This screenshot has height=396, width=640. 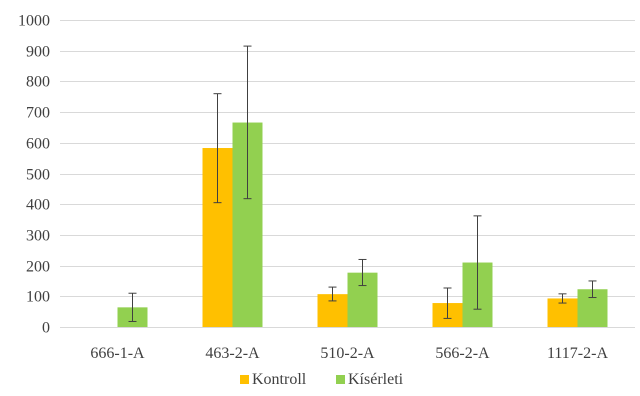 I want to click on x-tick-label: 566-2-A, so click(x=462, y=353).